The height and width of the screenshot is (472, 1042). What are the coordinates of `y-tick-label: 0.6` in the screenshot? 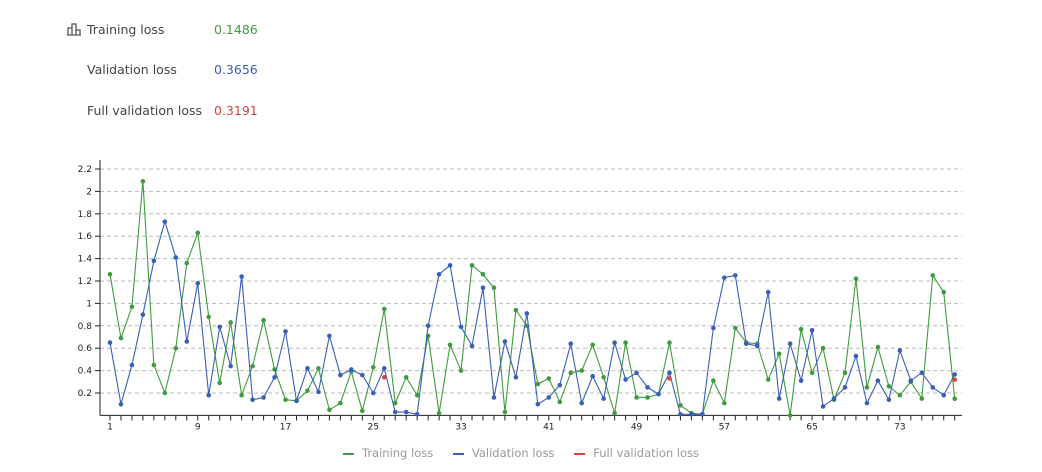 It's located at (85, 349).